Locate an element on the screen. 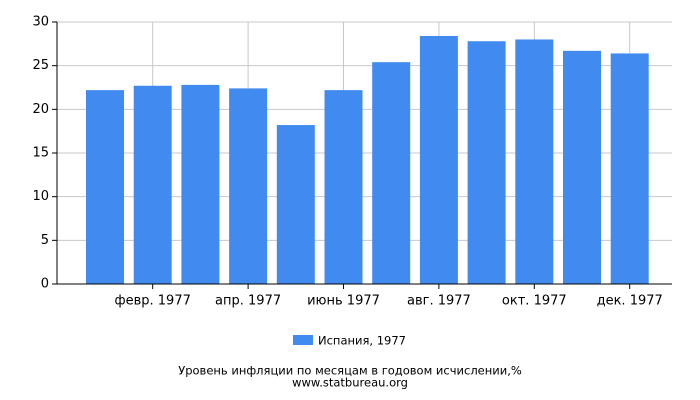 Image resolution: width=700 pixels, height=400 pixels. legend-label: Испания, 1977 is located at coordinates (362, 341).